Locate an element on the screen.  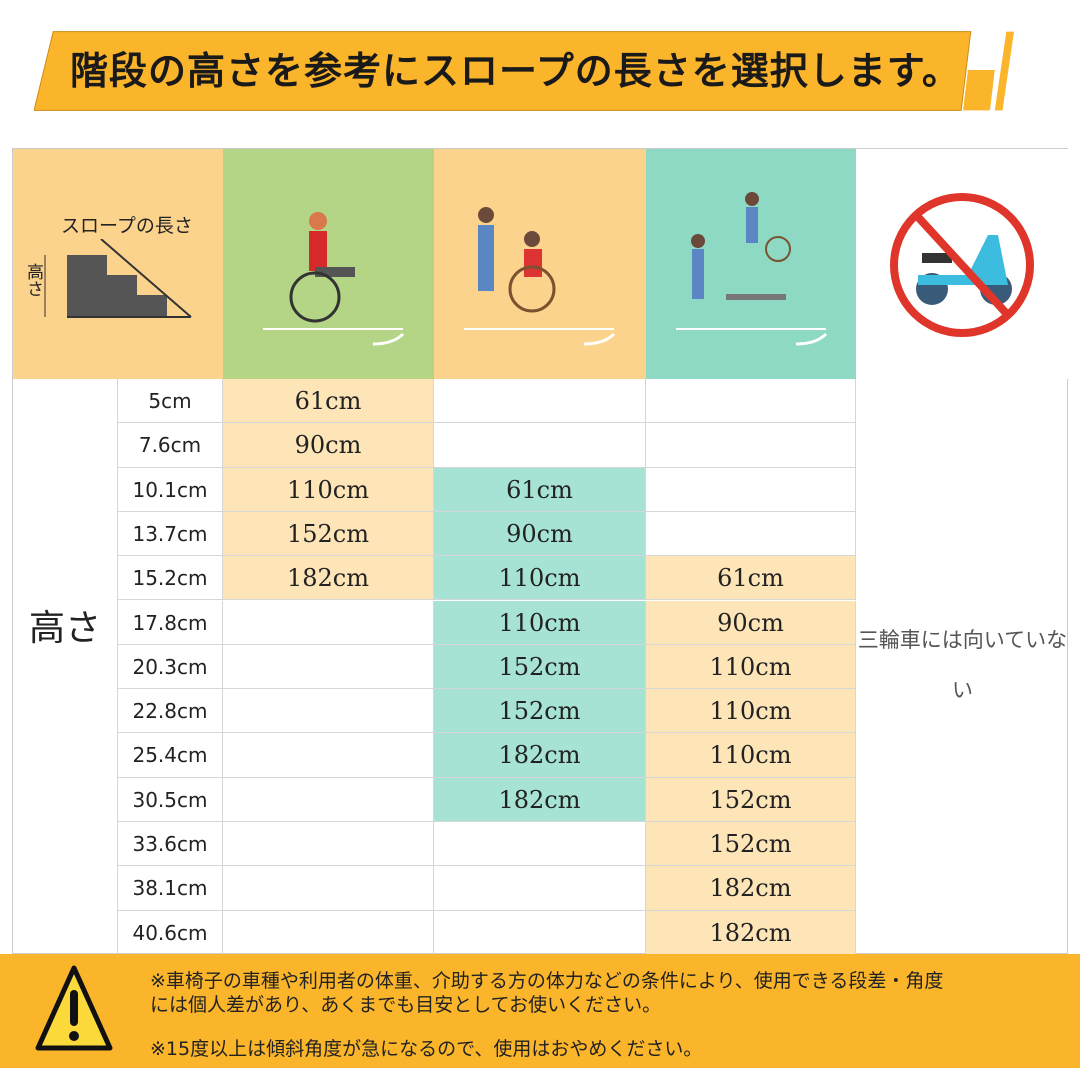
height-side-label: 高さ is located at coordinates (65, 667).